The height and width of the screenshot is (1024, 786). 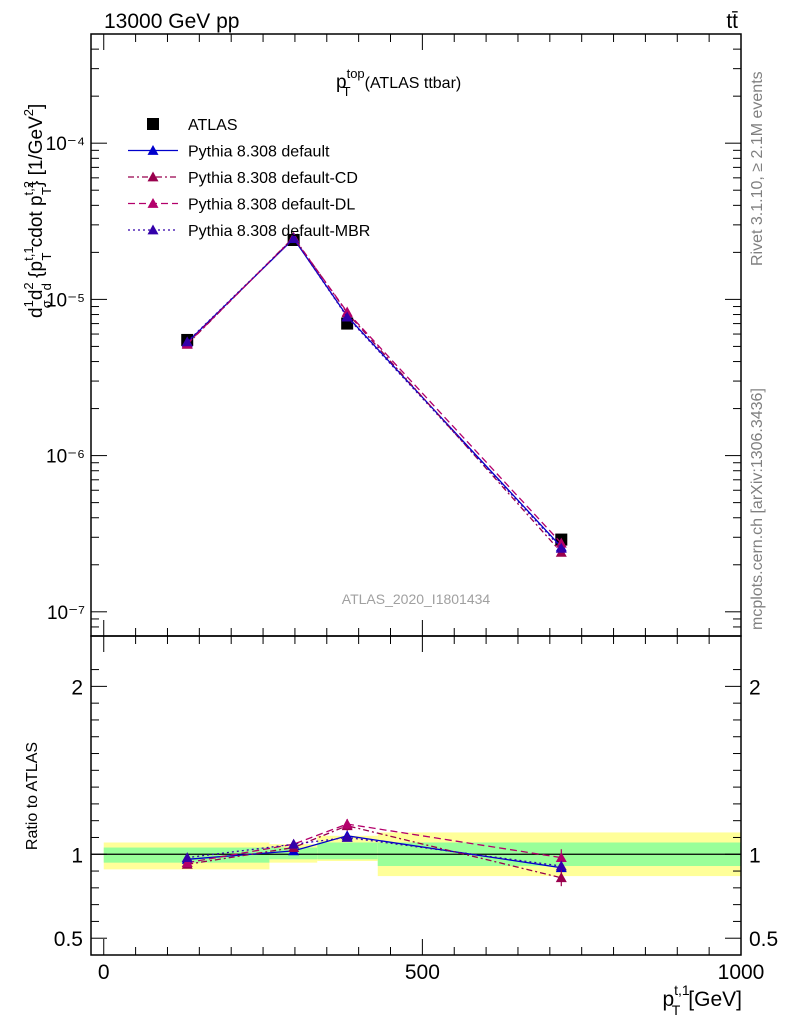 I want to click on header-right: tt̄, so click(x=732, y=21).